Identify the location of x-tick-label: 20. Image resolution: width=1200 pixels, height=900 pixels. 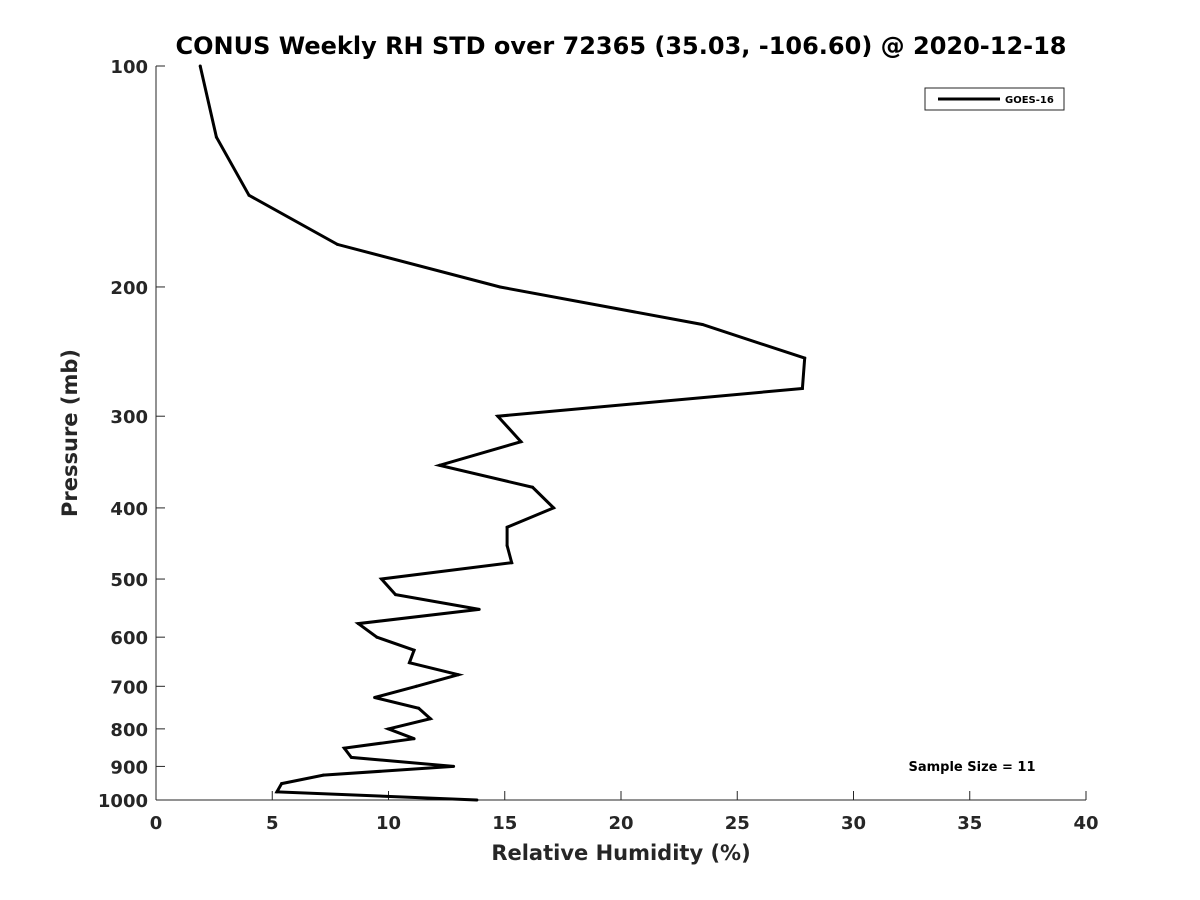
(620, 823).